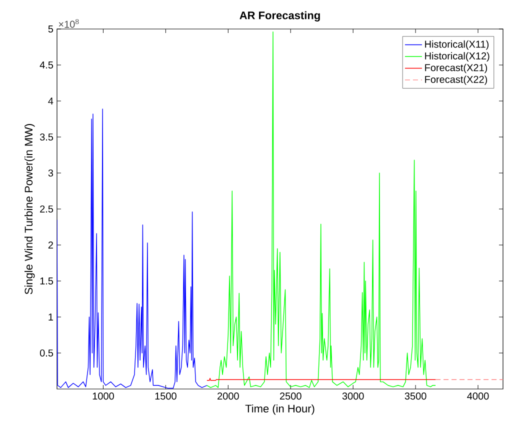 This screenshot has width=513, height=433. Describe the element at coordinates (51, 173) in the screenshot. I see `y-tick-label: 3` at that location.